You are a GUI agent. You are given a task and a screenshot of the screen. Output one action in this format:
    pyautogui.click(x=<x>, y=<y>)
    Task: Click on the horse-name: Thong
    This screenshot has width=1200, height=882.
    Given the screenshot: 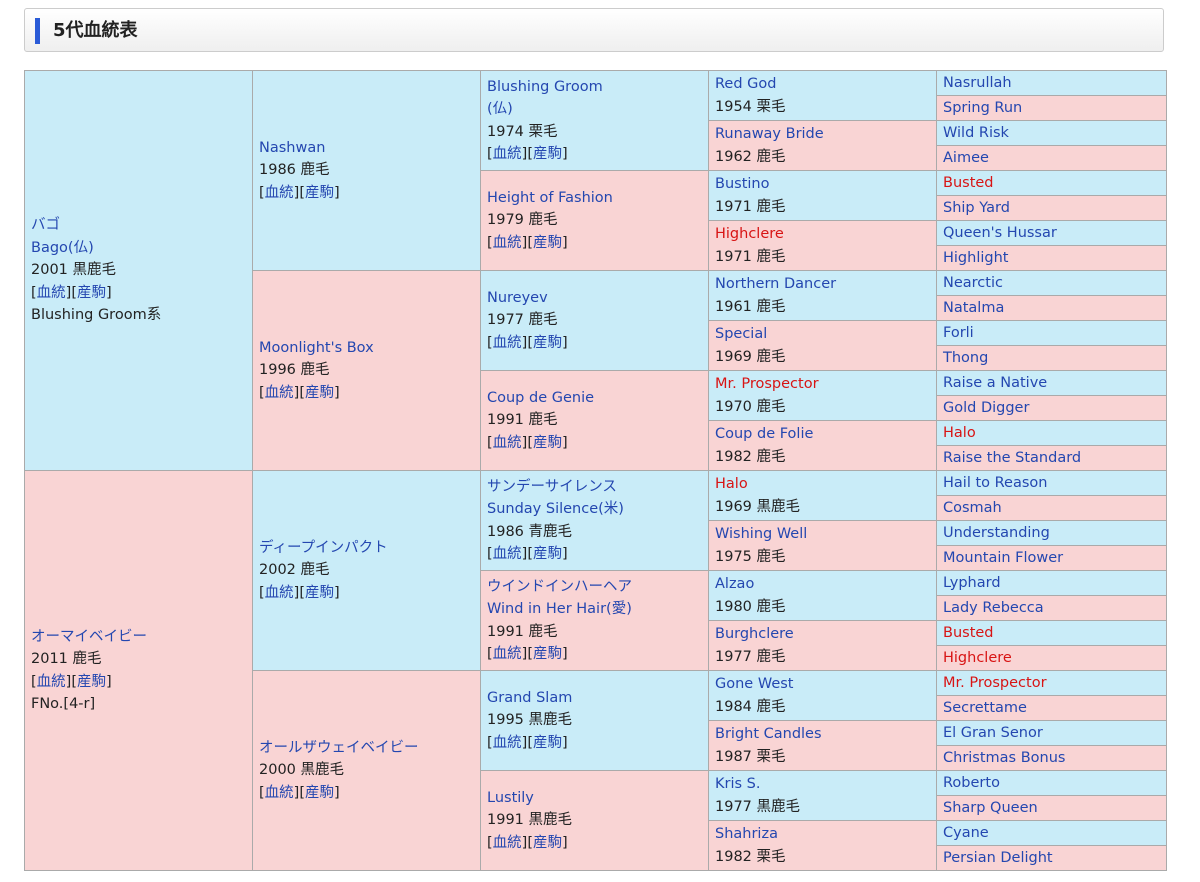 What is the action you would take?
    pyautogui.click(x=966, y=357)
    